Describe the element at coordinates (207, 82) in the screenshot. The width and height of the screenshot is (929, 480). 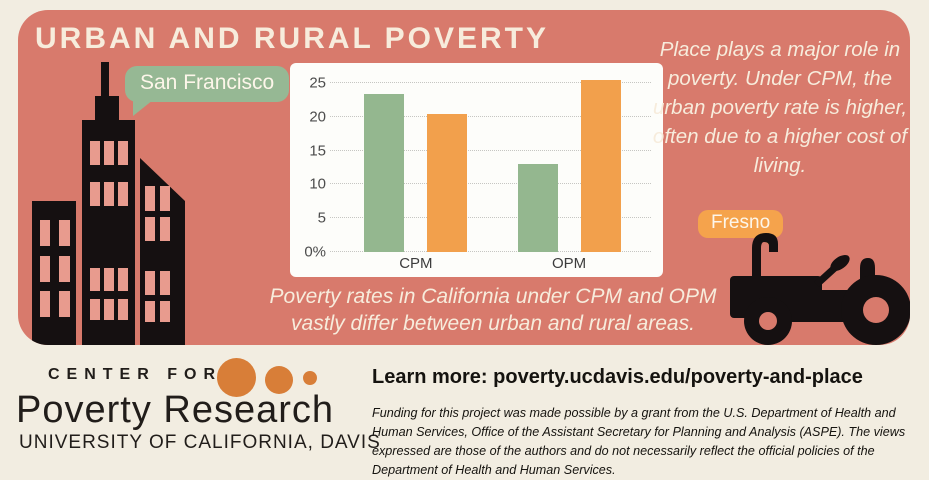
I see `san-francisco-label: San Francisco` at that location.